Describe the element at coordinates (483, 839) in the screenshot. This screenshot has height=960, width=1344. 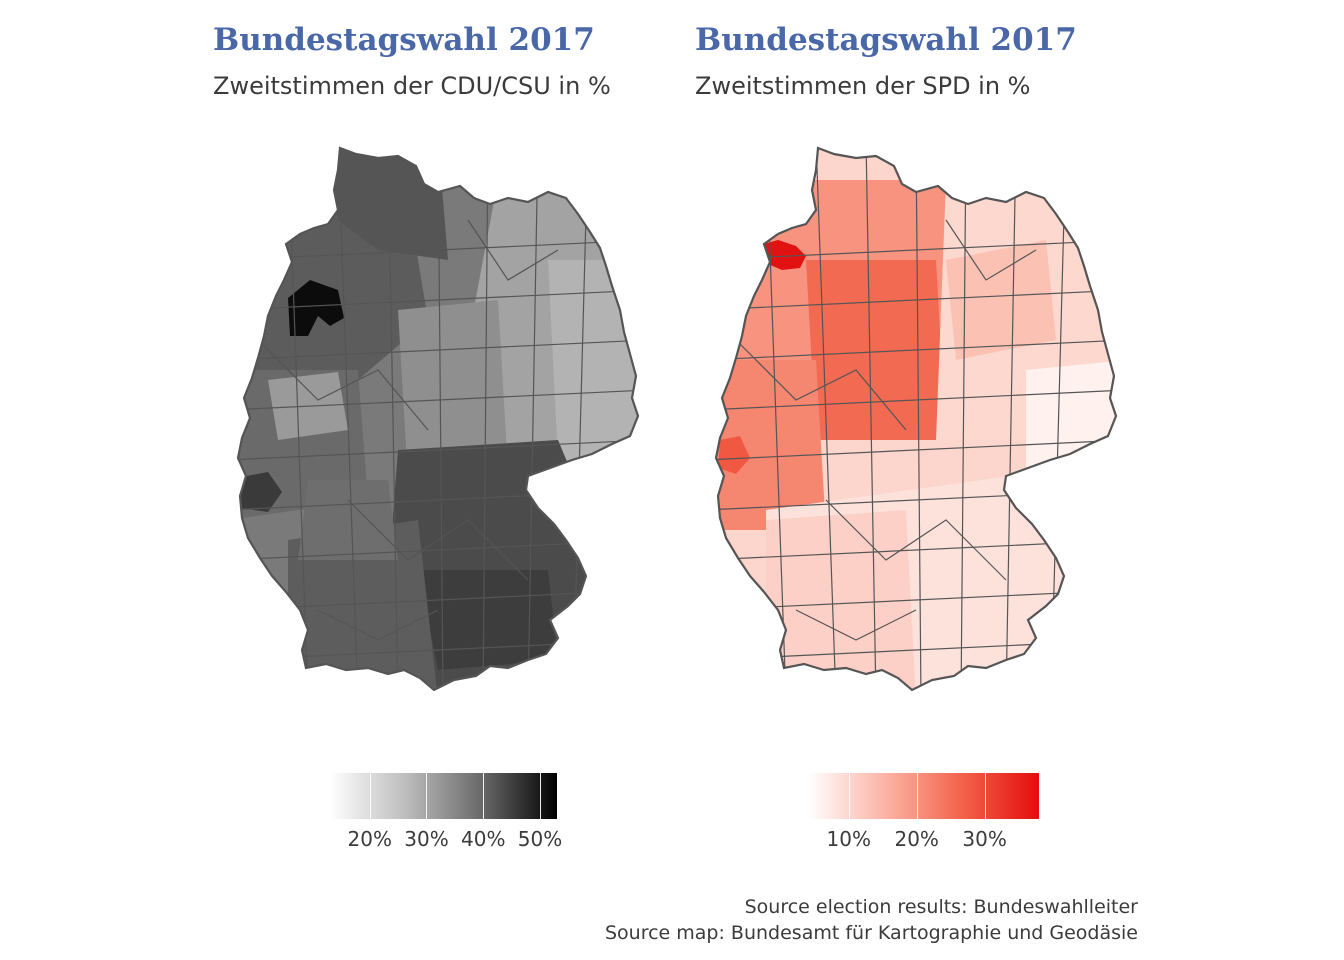
I see `legend-tick-label: 40%` at that location.